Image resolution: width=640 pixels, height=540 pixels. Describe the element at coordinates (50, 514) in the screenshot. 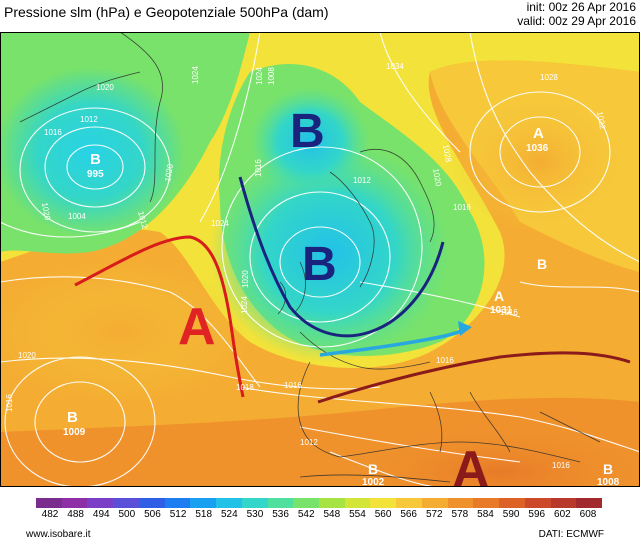

I see `scale-tick-label: 482` at that location.